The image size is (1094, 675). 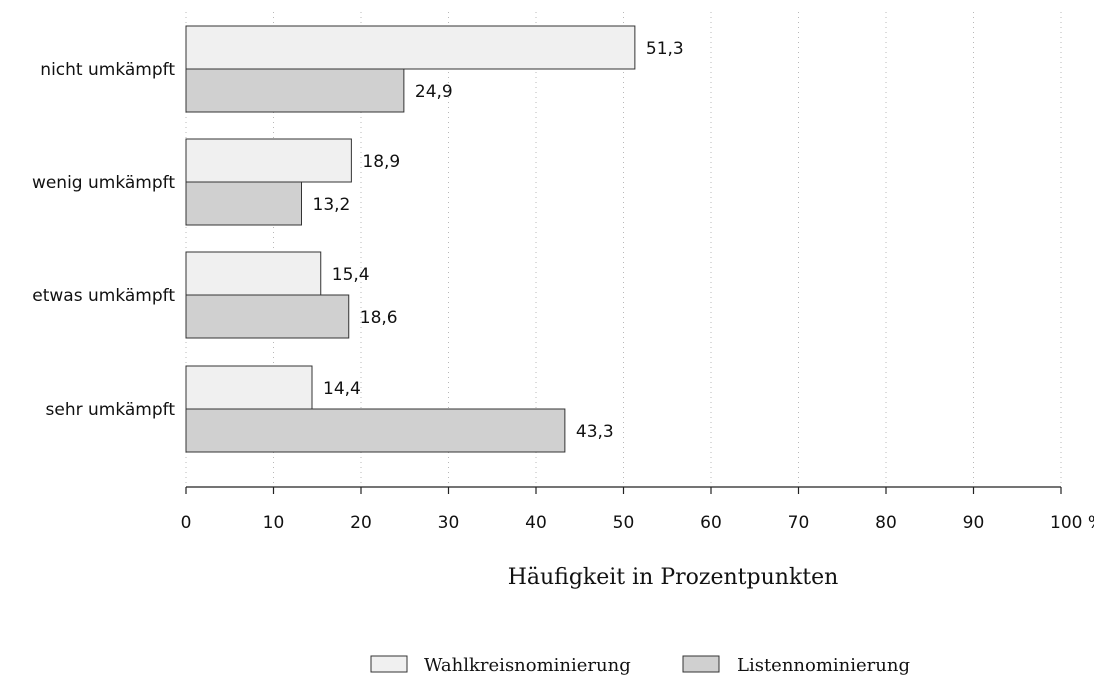 What do you see at coordinates (823, 665) in the screenshot?
I see `legend-label: Listennominierung` at bounding box center [823, 665].